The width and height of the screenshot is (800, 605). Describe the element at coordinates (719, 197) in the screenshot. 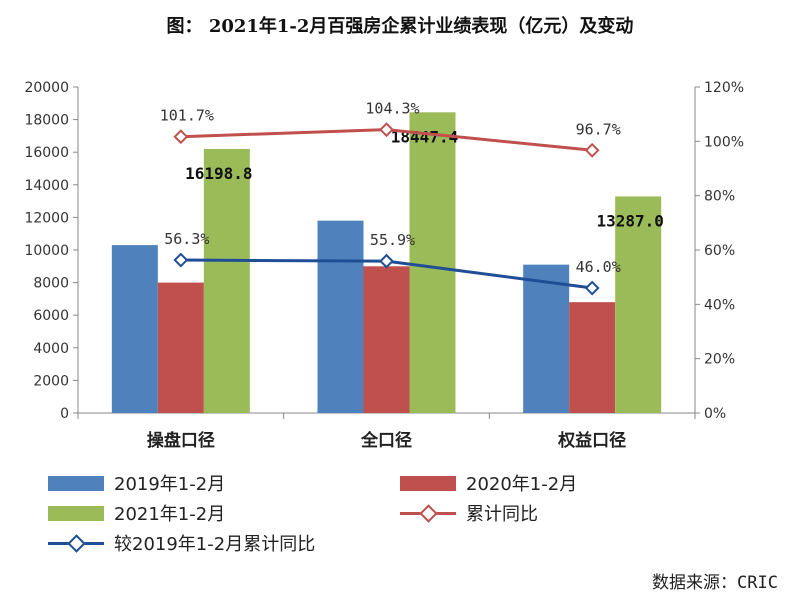

I see `y-right-tick-label: 80%` at that location.